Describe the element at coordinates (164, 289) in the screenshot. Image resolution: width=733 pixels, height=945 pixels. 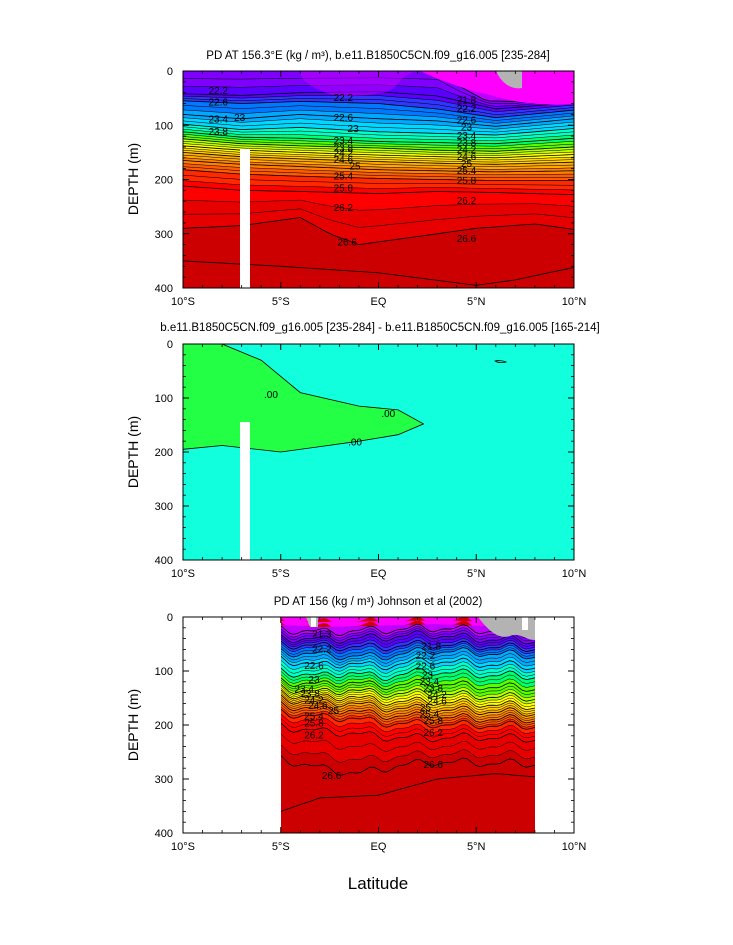
I see `y-tick-label: 400` at that location.